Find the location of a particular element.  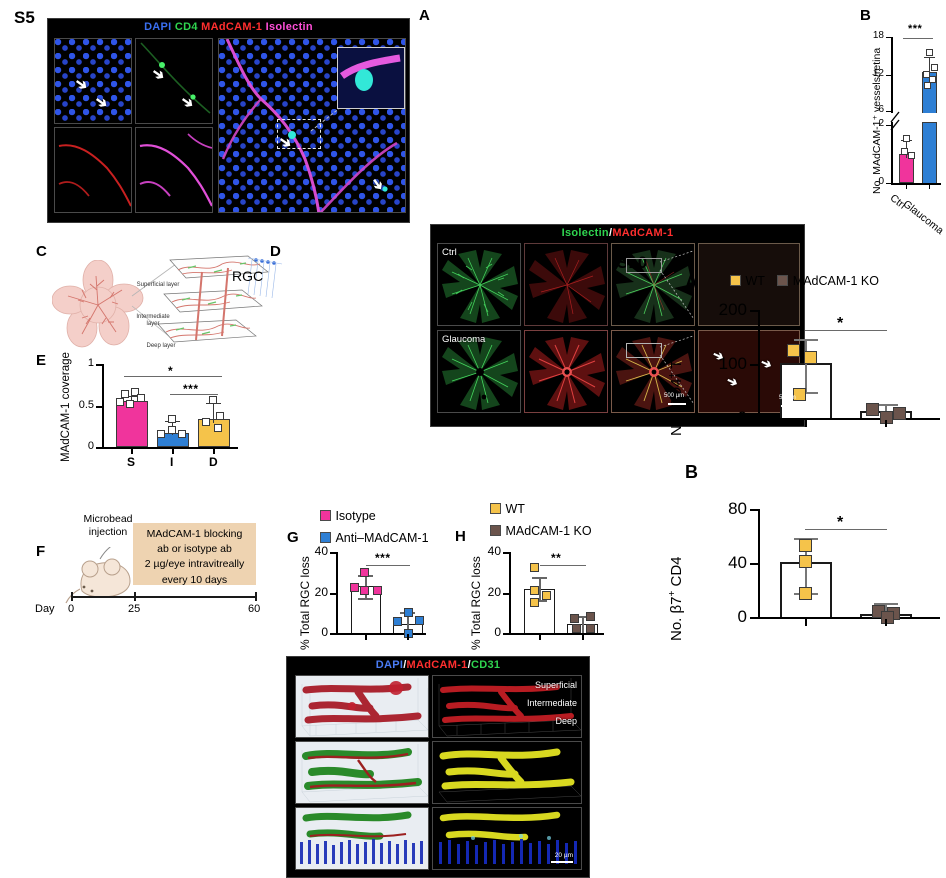

tile-glaucoma-isolectin: Glaucoma is located at coordinates (479, 371).